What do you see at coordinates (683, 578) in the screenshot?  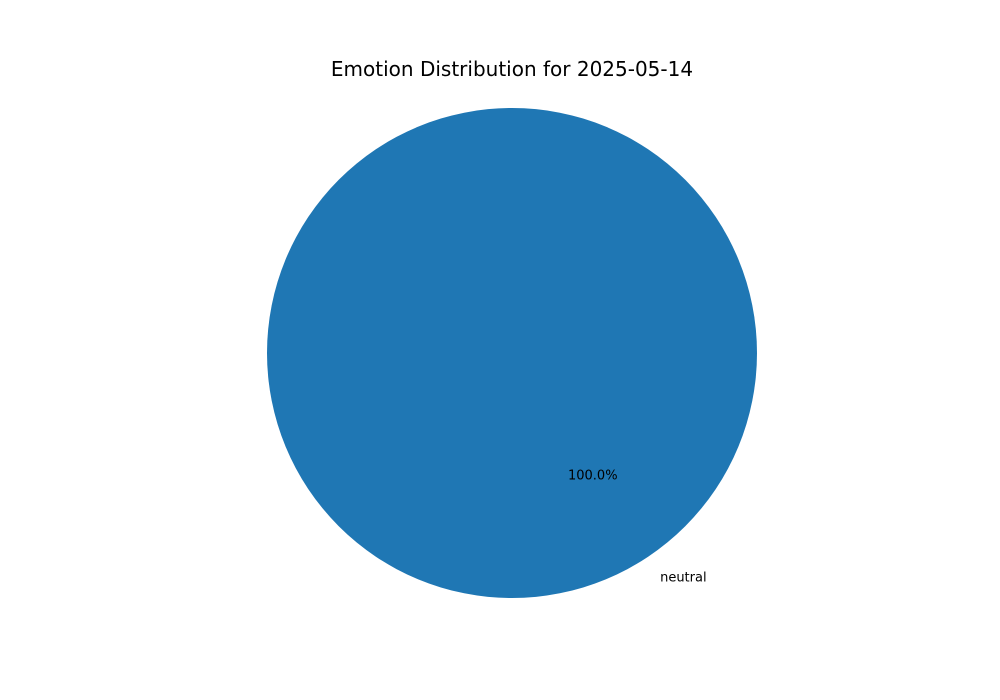 I see `slice-label-neutral: neutral` at bounding box center [683, 578].